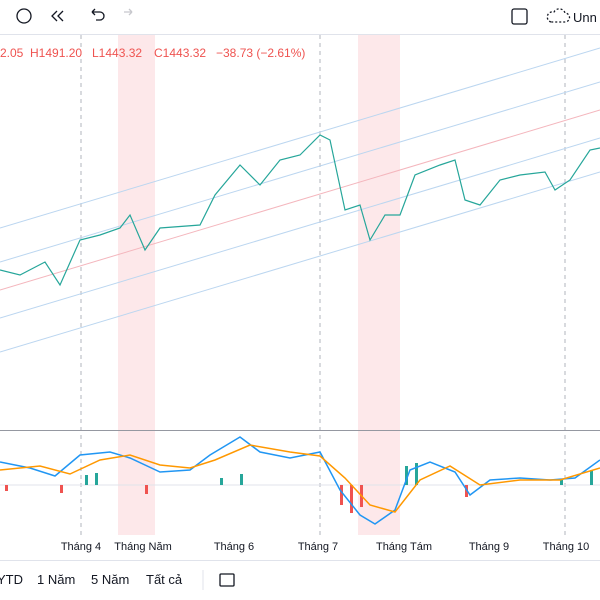 This screenshot has width=600, height=600. Describe the element at coordinates (11, 579) in the screenshot. I see `range-button: YTD` at that location.